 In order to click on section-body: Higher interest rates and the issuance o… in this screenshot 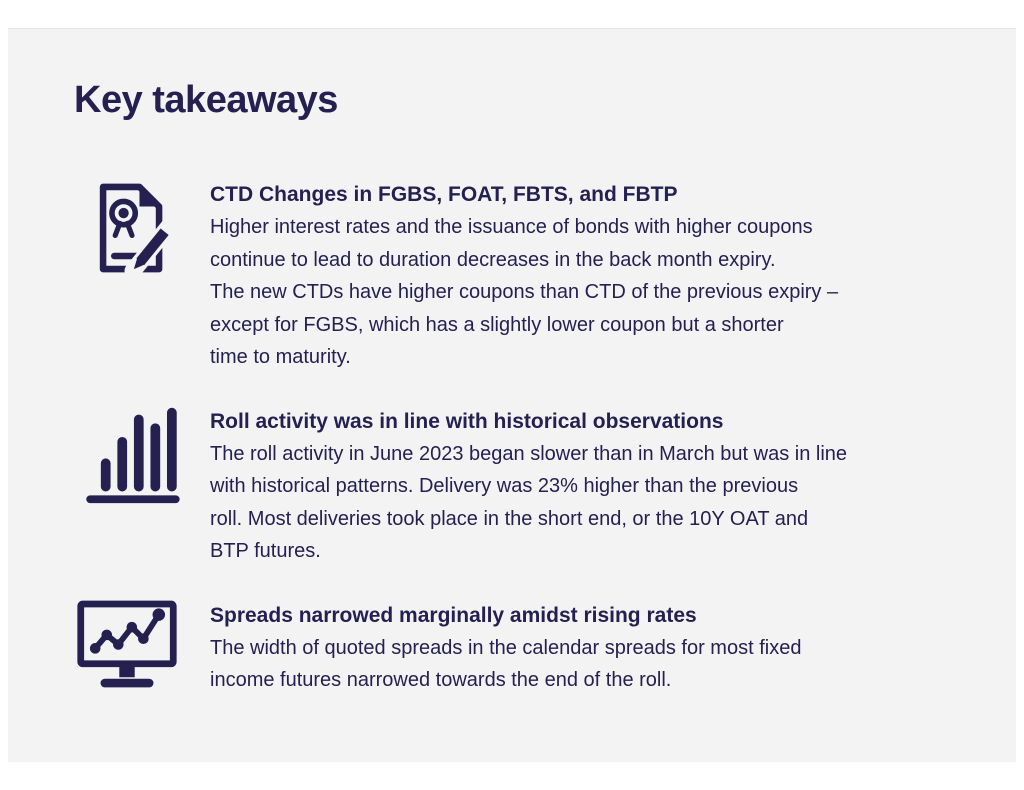, I will do `click(524, 292)`.